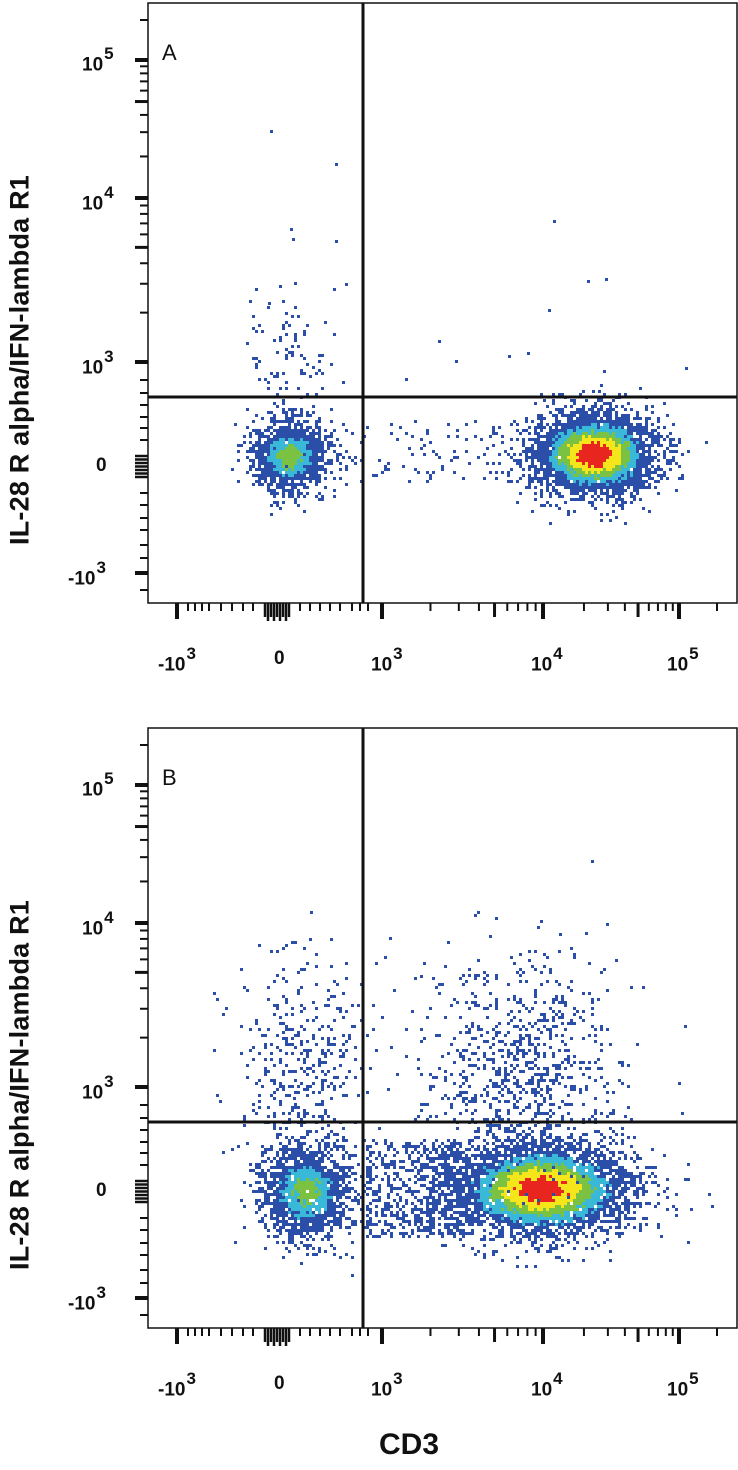 The width and height of the screenshot is (738, 1470). What do you see at coordinates (408, 1444) in the screenshot?
I see `x-axis-label: CD3` at bounding box center [408, 1444].